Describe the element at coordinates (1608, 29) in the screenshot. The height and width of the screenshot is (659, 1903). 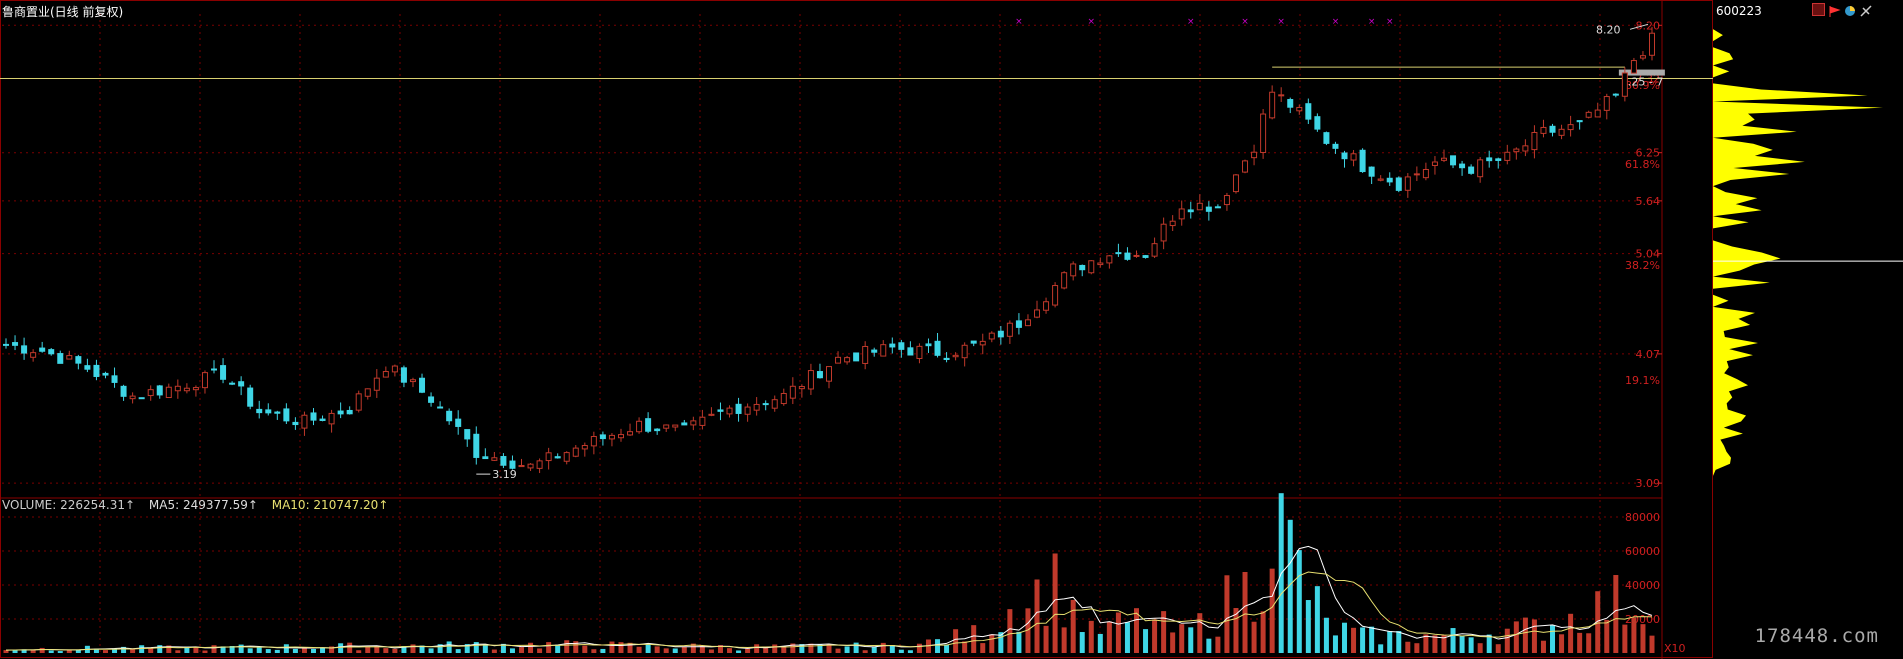
I see `high-label: 8.20` at that location.